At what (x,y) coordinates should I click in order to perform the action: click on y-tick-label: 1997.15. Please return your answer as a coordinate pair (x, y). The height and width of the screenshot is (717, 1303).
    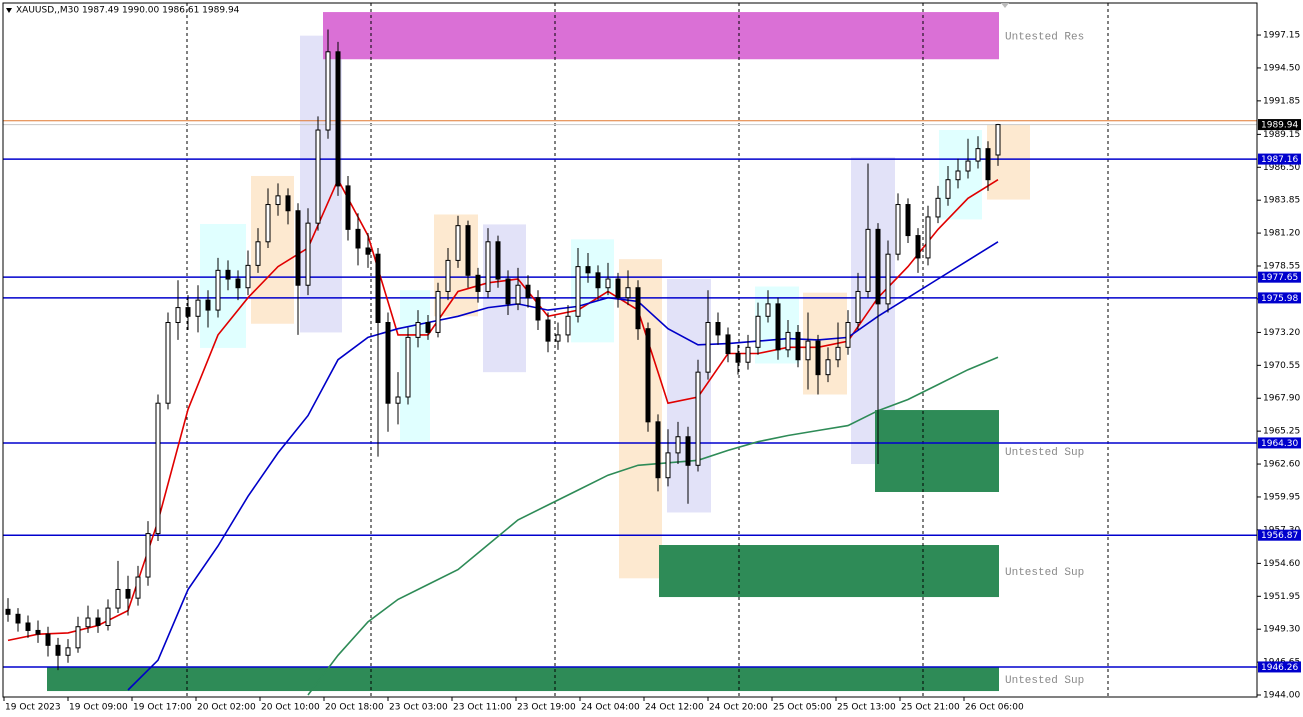
    Looking at the image, I should click on (1281, 36).